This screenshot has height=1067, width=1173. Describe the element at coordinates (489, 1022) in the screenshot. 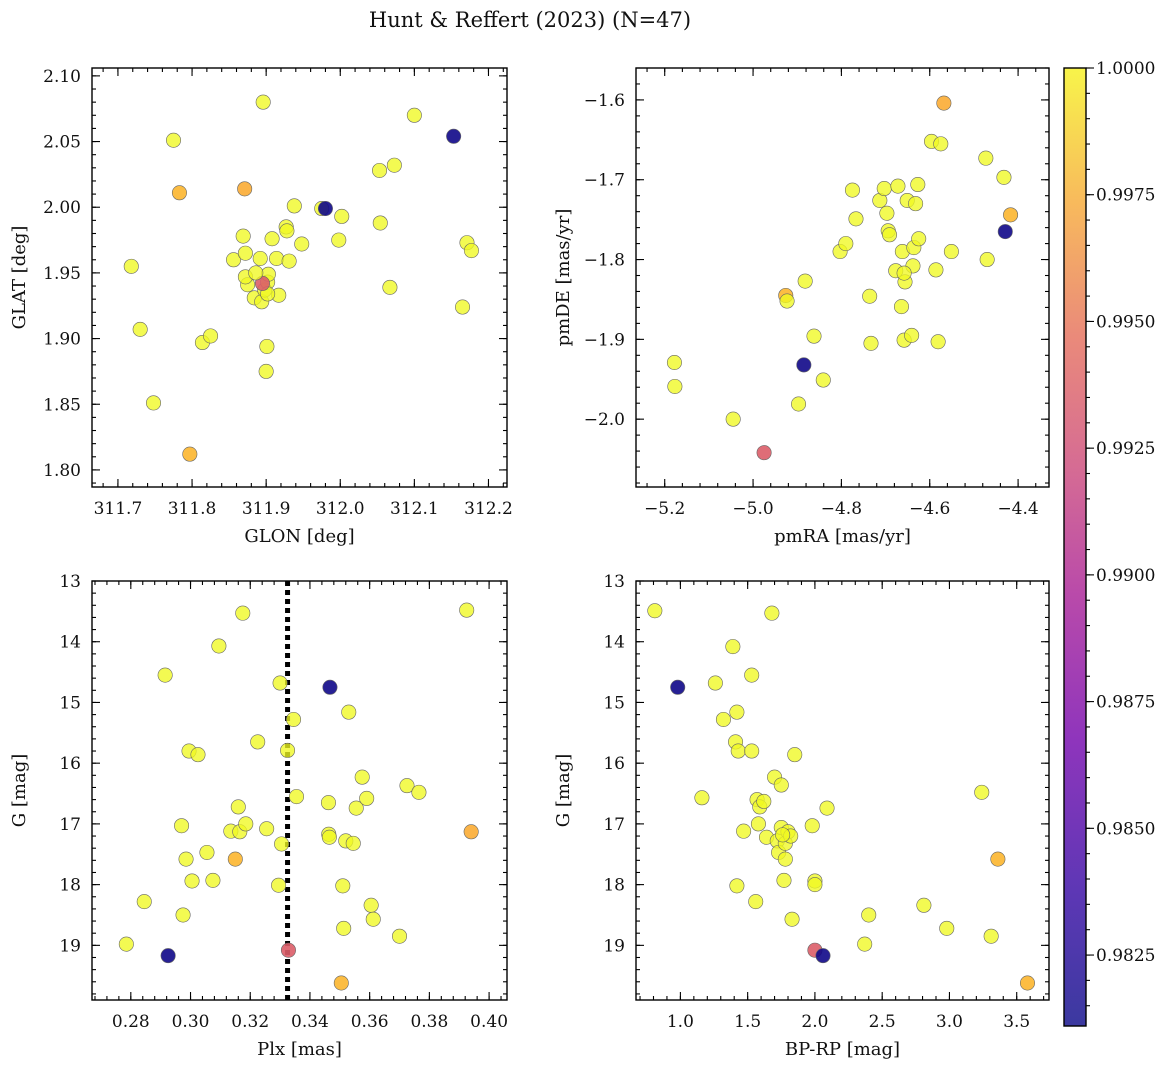

I see `x-tick-label: 0.40` at that location.